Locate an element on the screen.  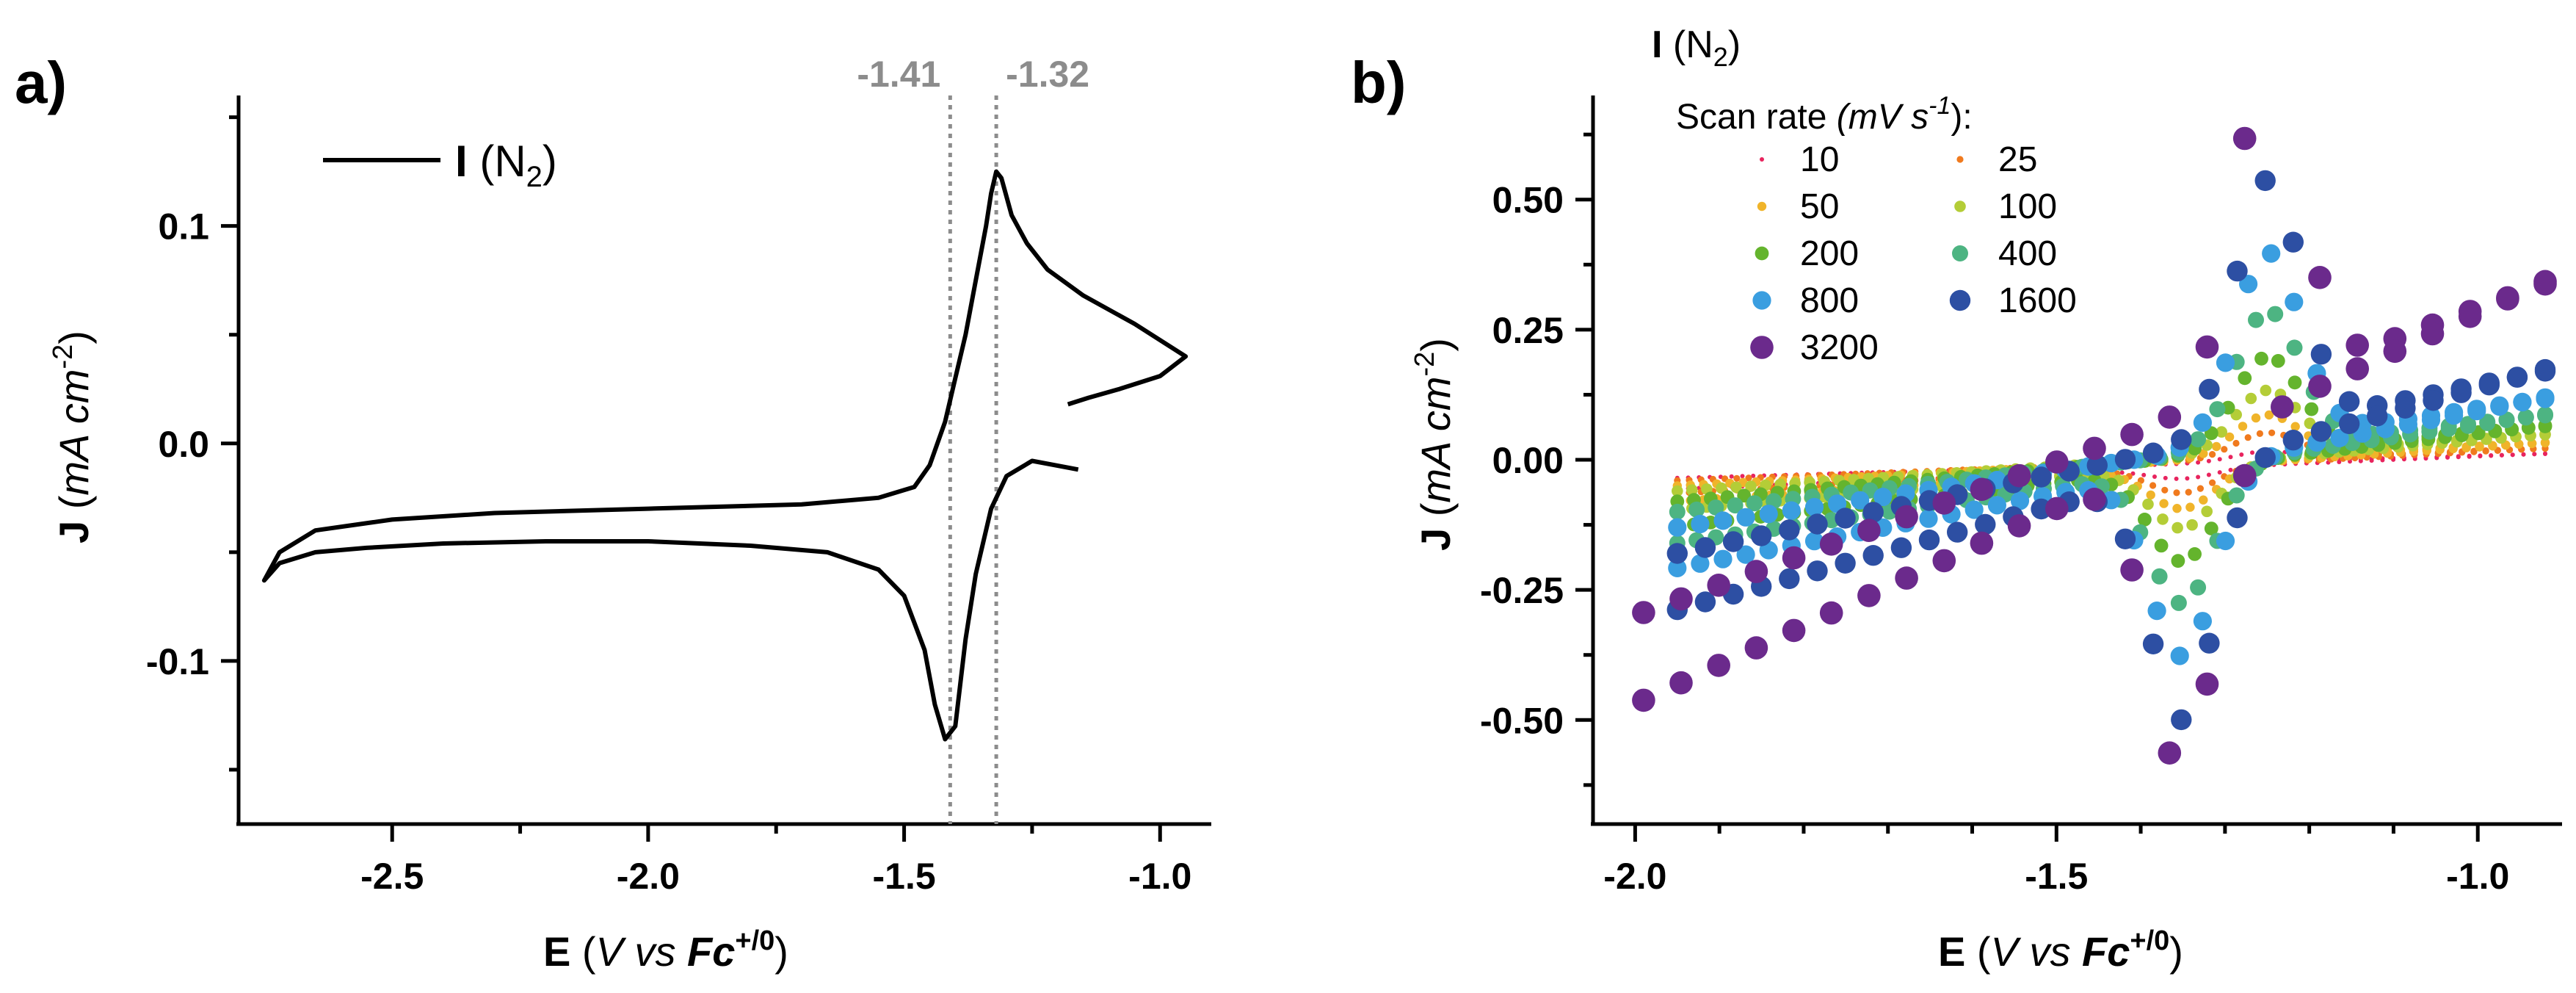
panel-a-peak-label: -1.32 is located at coordinates (1048, 74).